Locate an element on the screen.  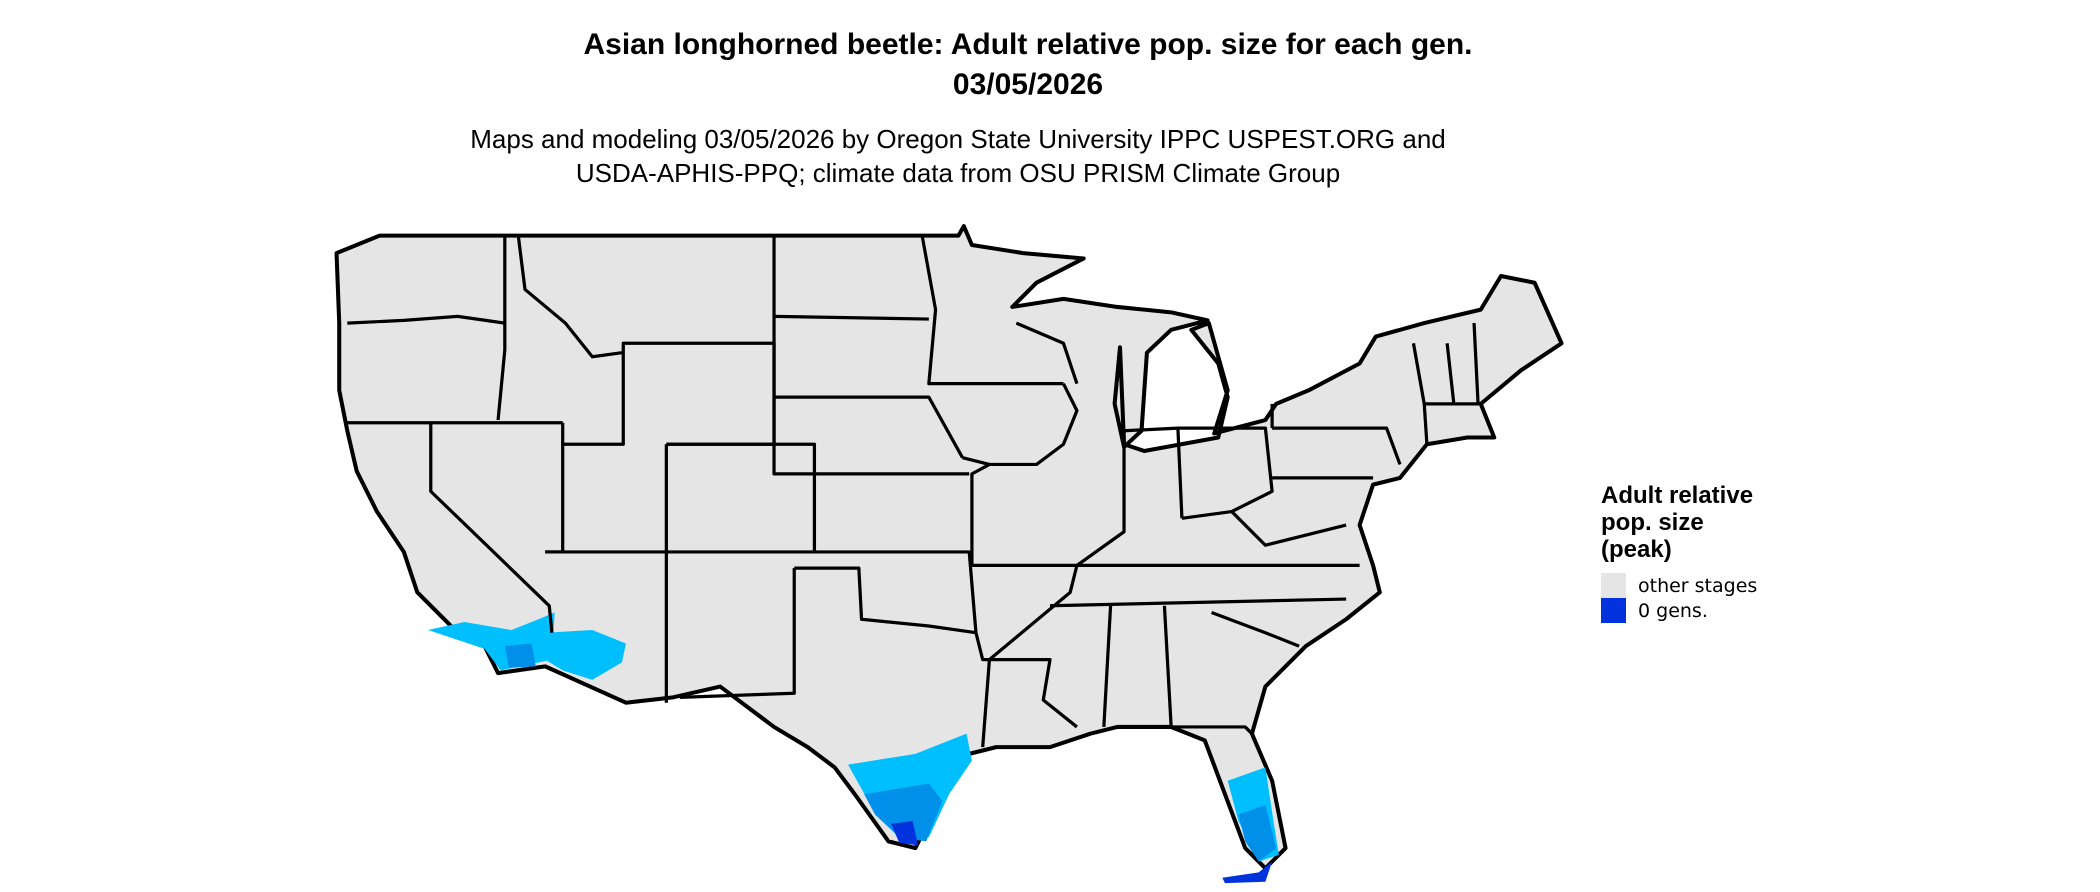
legend-title-line: (peak) is located at coordinates (1636, 549).